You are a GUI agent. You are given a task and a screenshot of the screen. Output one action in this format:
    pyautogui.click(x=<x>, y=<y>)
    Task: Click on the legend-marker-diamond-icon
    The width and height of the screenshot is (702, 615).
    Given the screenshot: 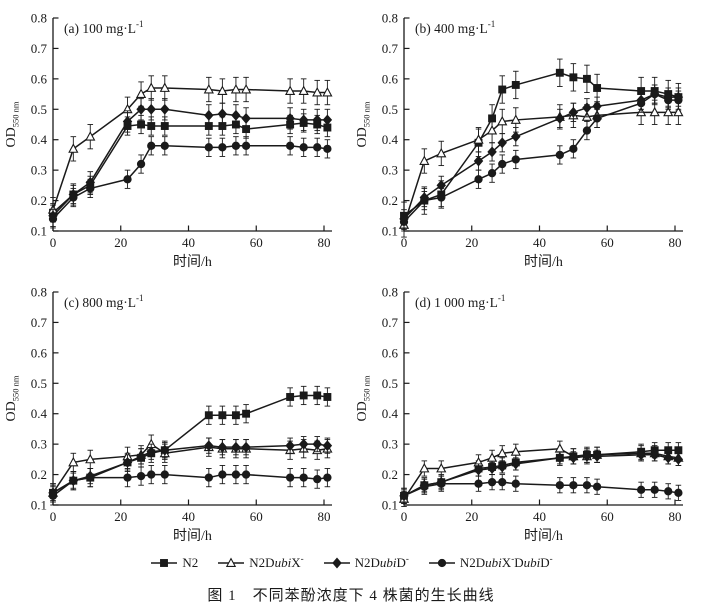 What is the action you would take?
    pyautogui.click(x=336, y=563)
    